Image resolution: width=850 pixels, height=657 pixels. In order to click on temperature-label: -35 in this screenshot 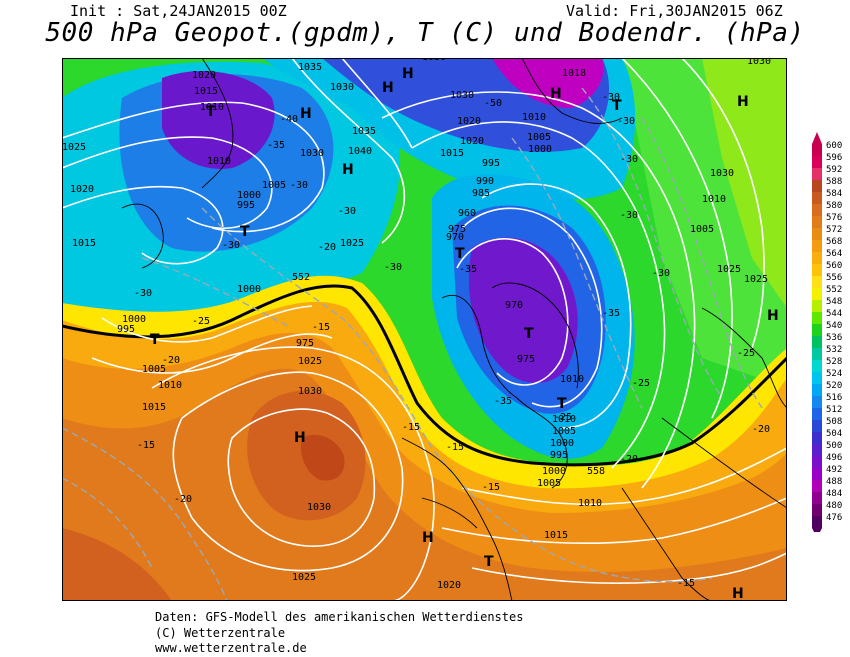, I will do `click(503, 401)`.